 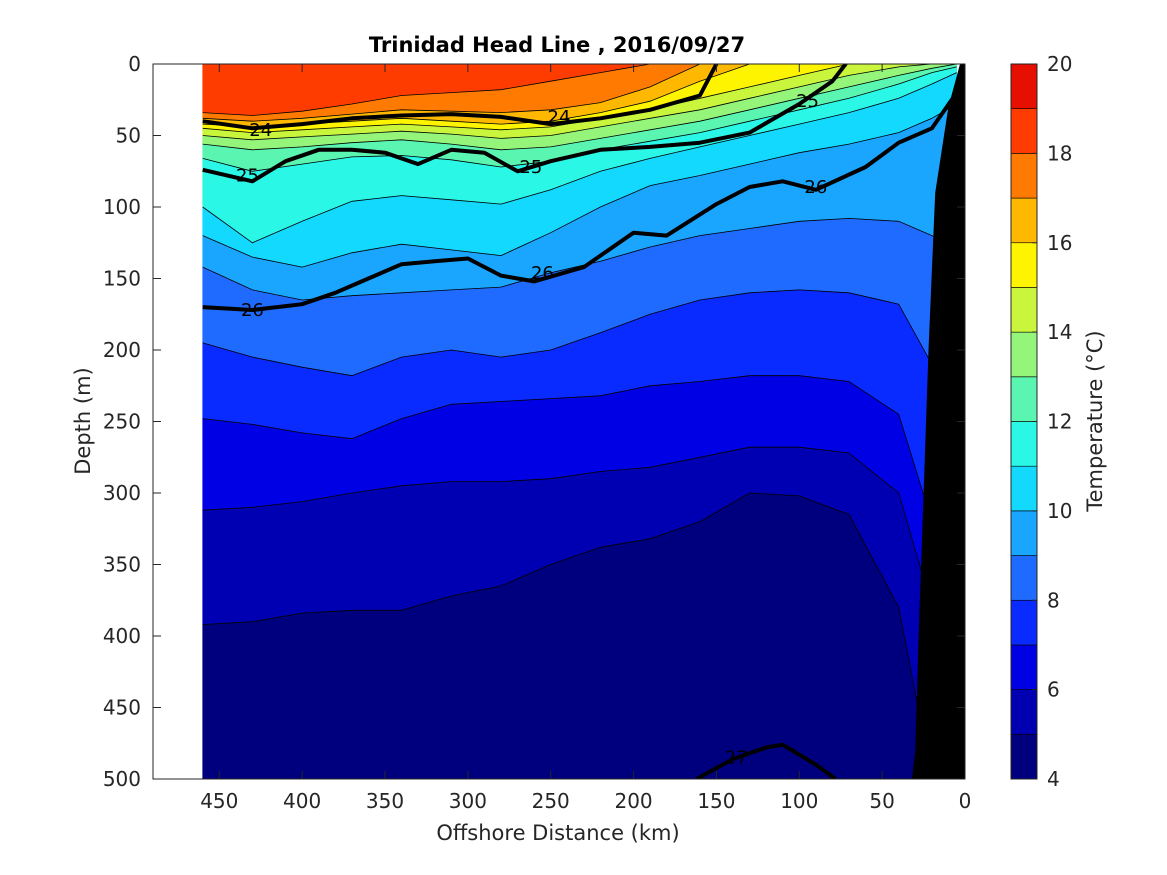 What do you see at coordinates (1059, 422) in the screenshot?
I see `colorbar-tick-label: 12` at bounding box center [1059, 422].